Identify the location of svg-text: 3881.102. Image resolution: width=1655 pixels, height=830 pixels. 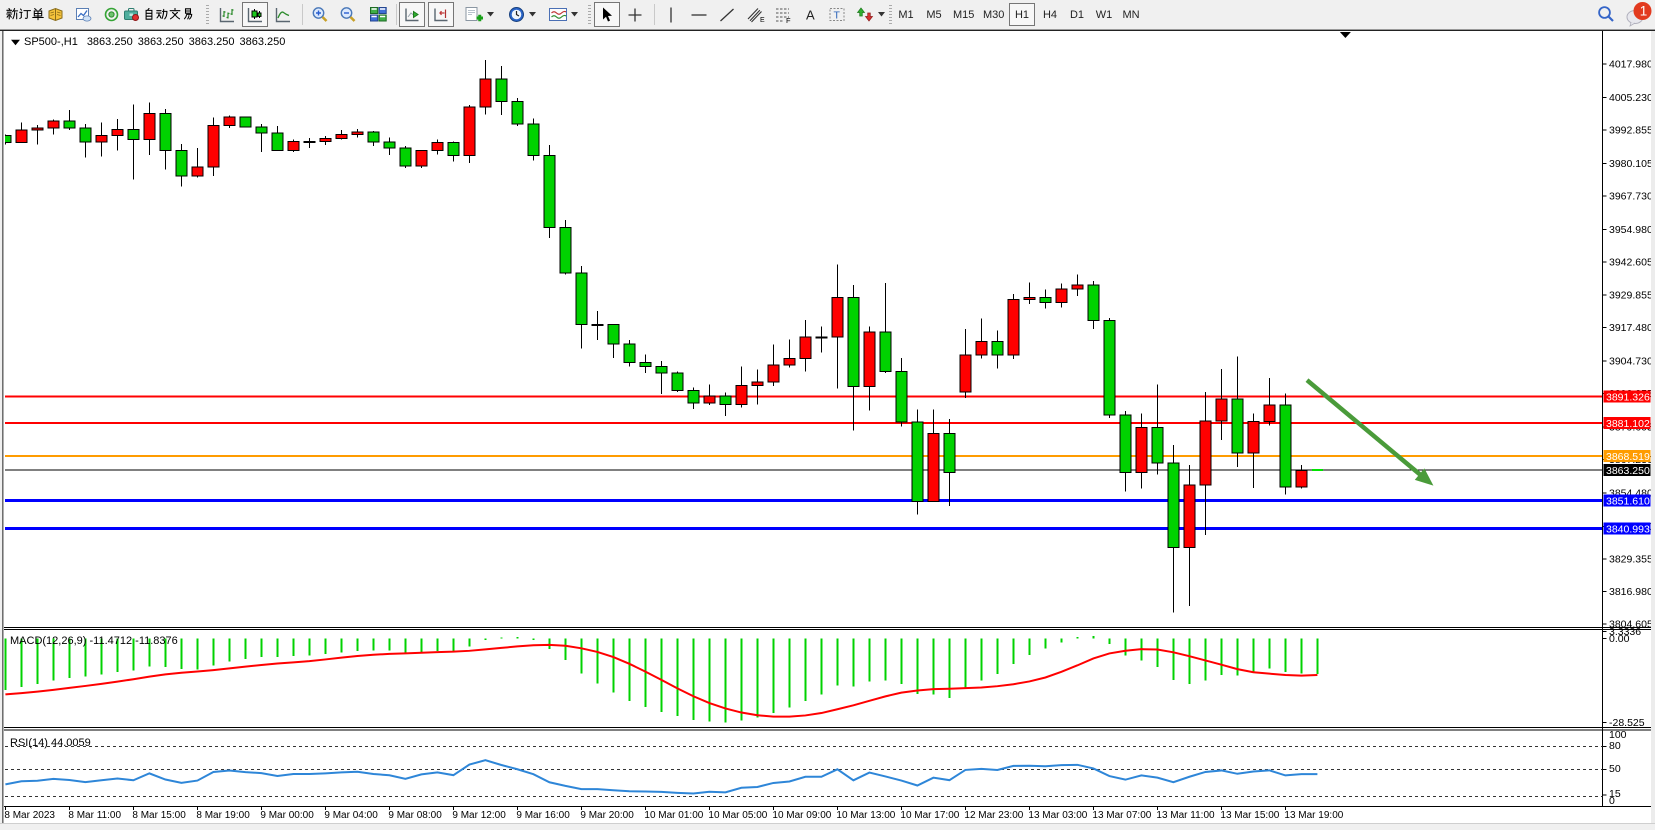
(1628, 424).